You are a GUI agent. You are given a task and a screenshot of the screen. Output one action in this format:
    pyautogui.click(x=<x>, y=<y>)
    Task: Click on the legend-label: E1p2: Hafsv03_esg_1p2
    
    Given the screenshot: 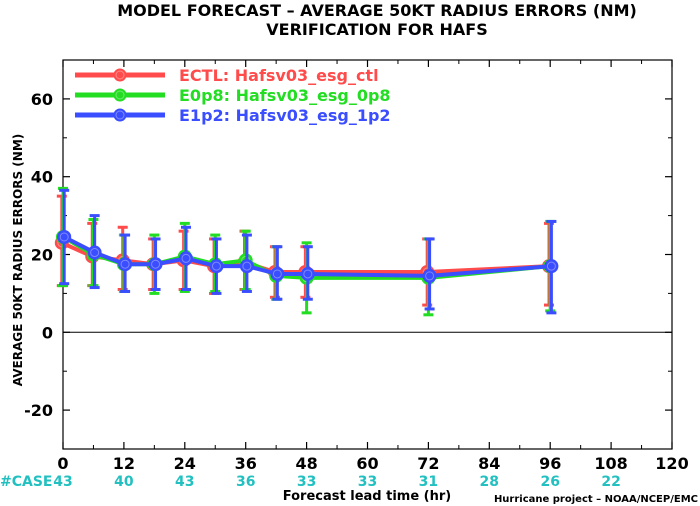 What is the action you would take?
    pyautogui.click(x=285, y=115)
    